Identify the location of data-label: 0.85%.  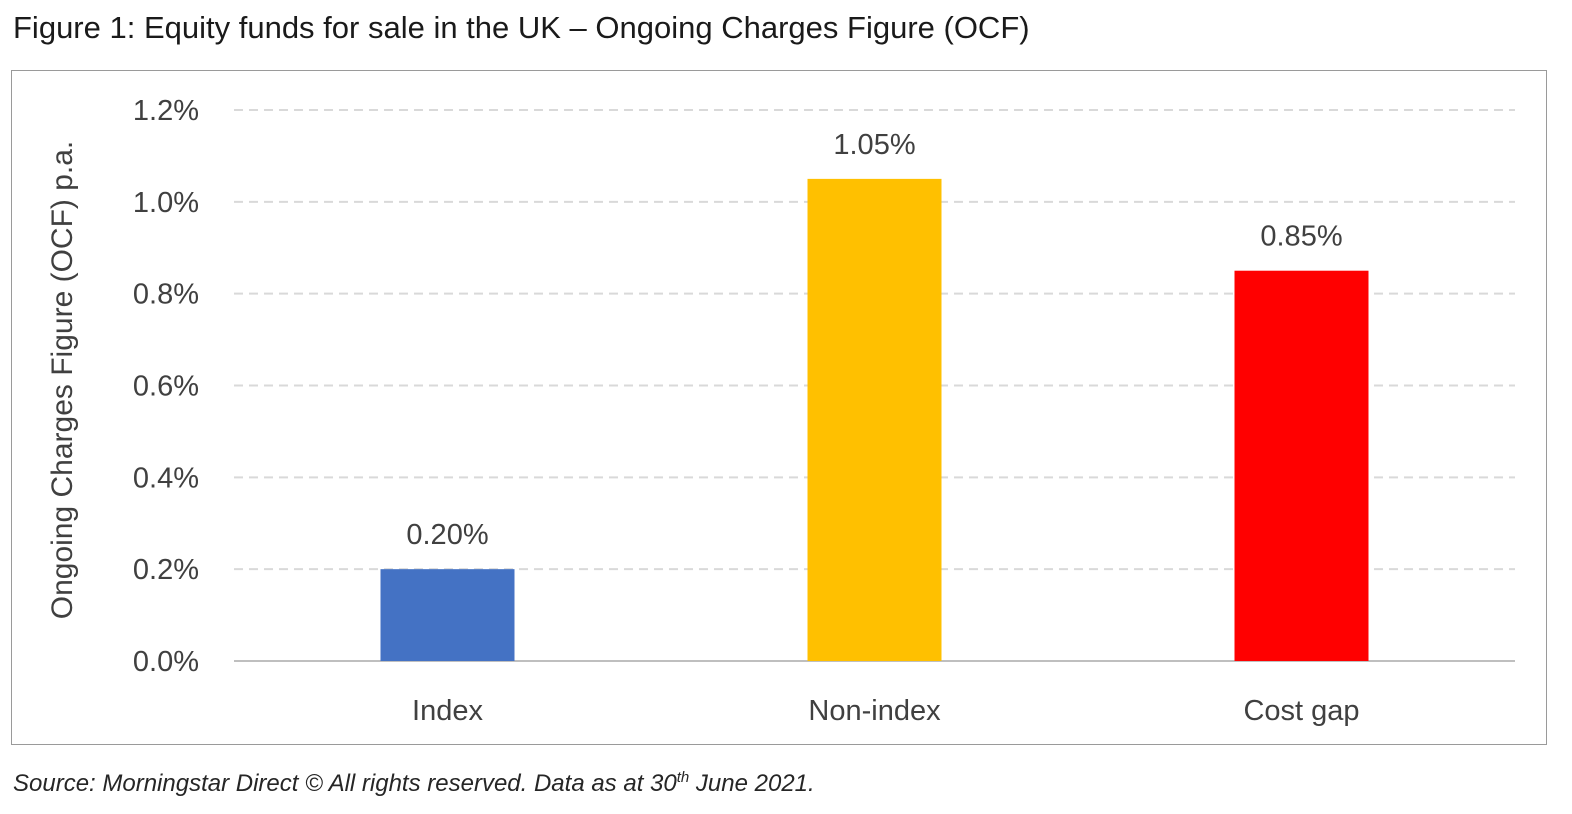
(1301, 237).